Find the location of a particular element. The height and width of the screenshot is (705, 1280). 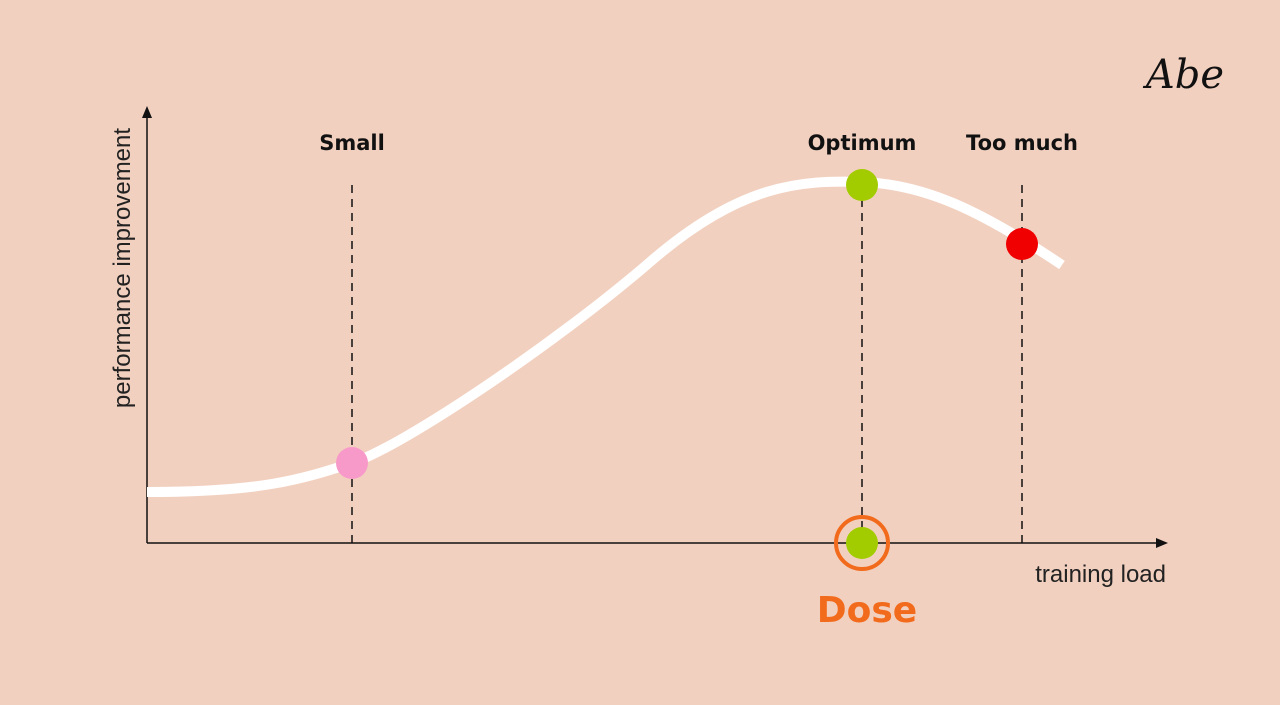

optimum-point is located at coordinates (862, 185).